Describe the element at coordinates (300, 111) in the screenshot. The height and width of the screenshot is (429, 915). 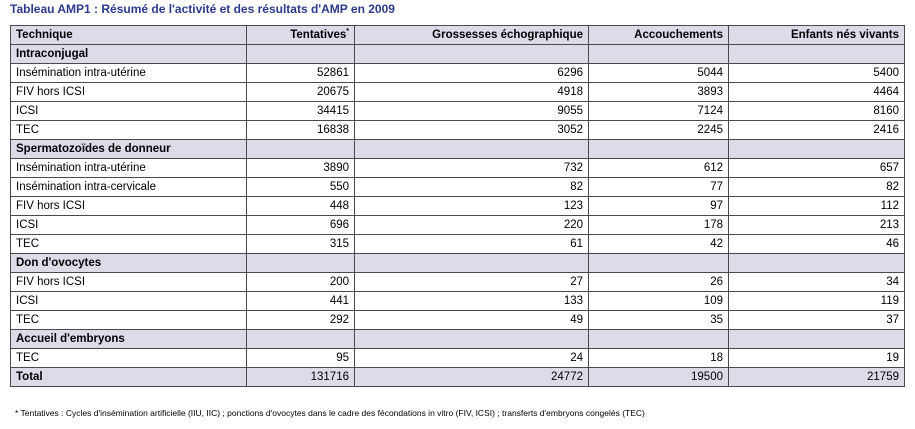
I see `tentatives-cell: 34415` at that location.